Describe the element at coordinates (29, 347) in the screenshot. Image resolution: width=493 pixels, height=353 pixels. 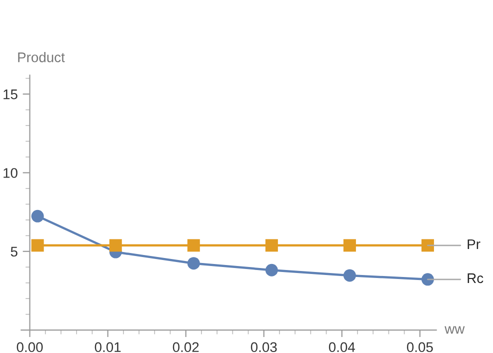
I see `x-tick-label: 0.00` at that location.